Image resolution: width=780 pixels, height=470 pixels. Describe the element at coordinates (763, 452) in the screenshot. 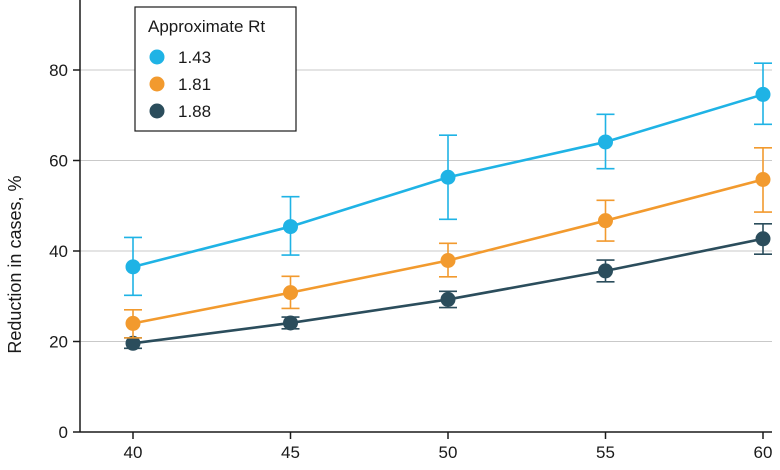

I see `x-tick-label-60: 60` at that location.